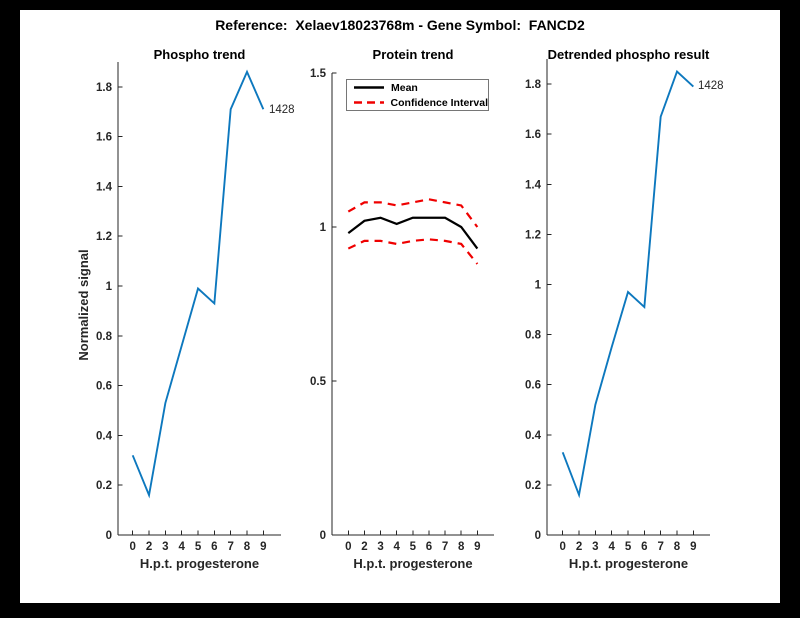 Image resolution: width=800 pixels, height=618 pixels. What do you see at coordinates (628, 54) in the screenshot?
I see `detrended-phospho-title: Detrended phospho result` at bounding box center [628, 54].